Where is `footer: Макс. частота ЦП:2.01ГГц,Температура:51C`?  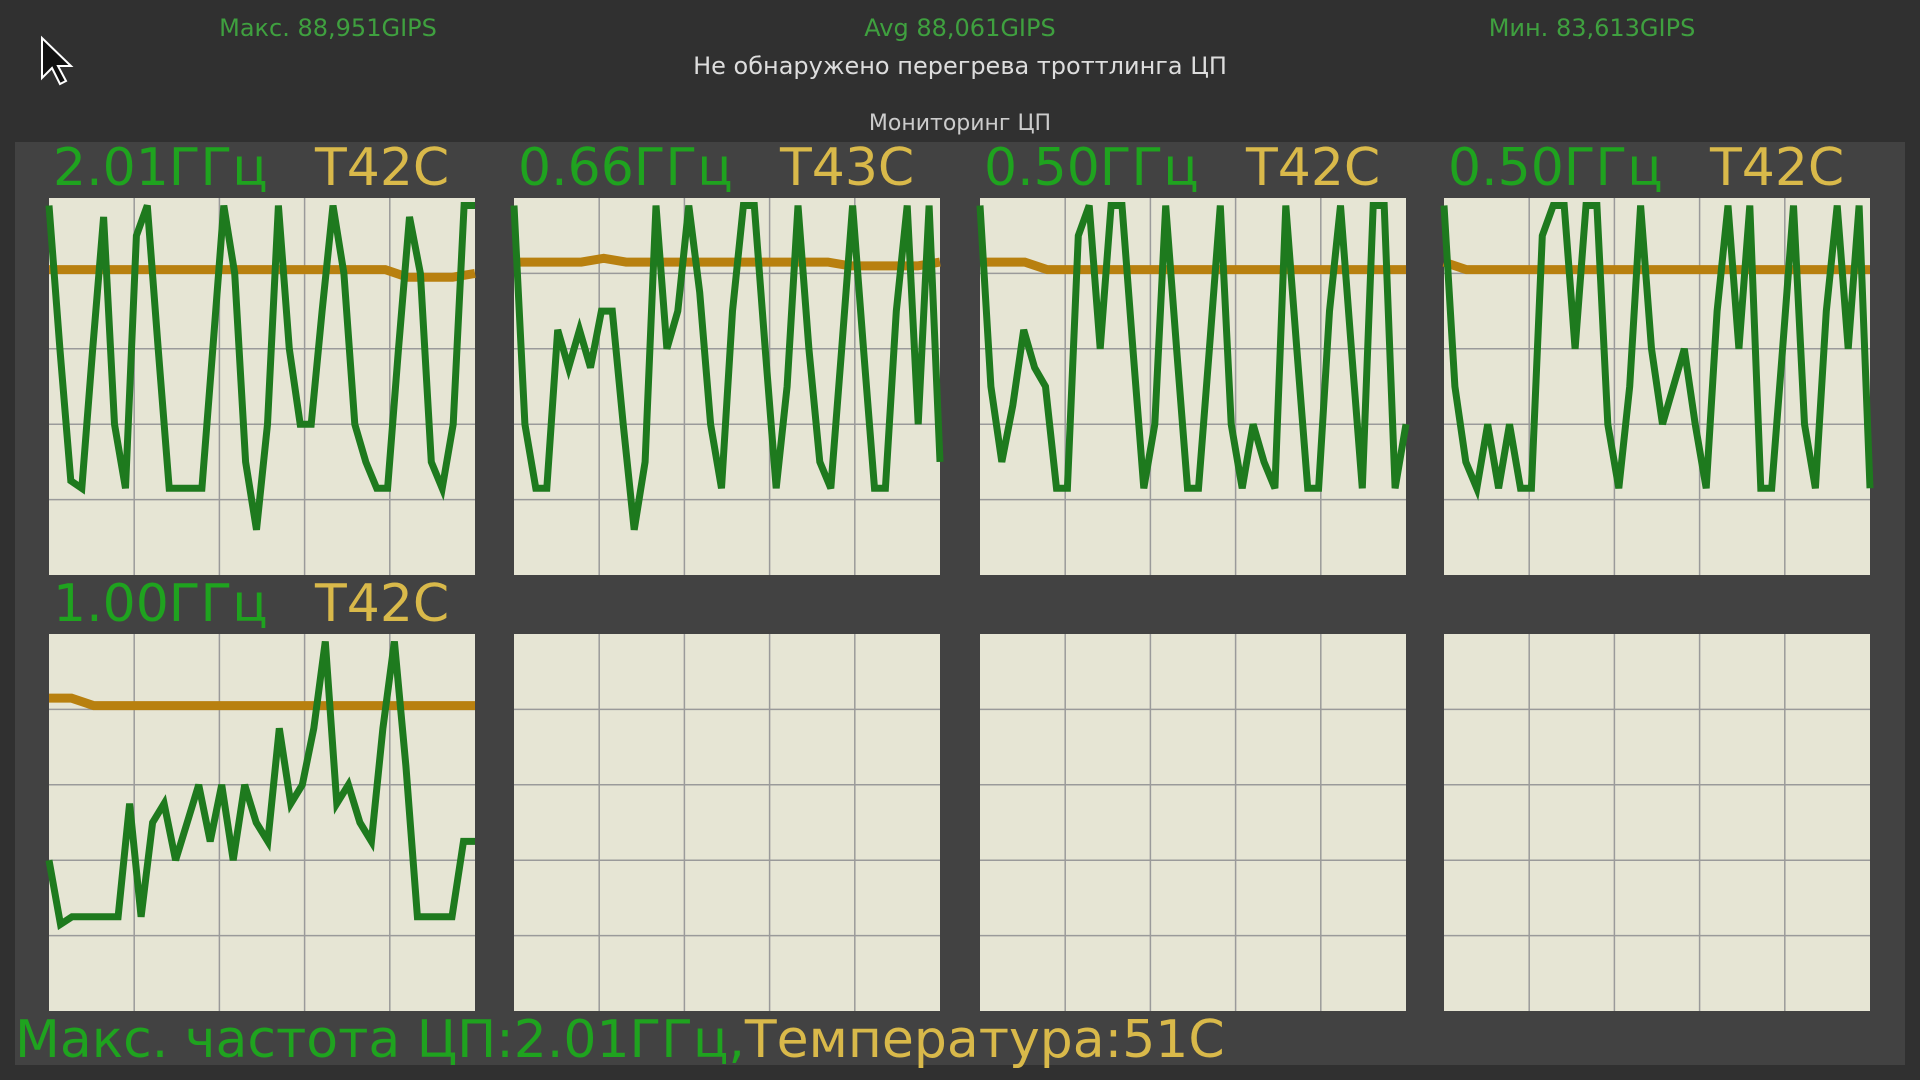 footer: Макс. частота ЦП:2.01ГГц,Температура:51C is located at coordinates (620, 1040).